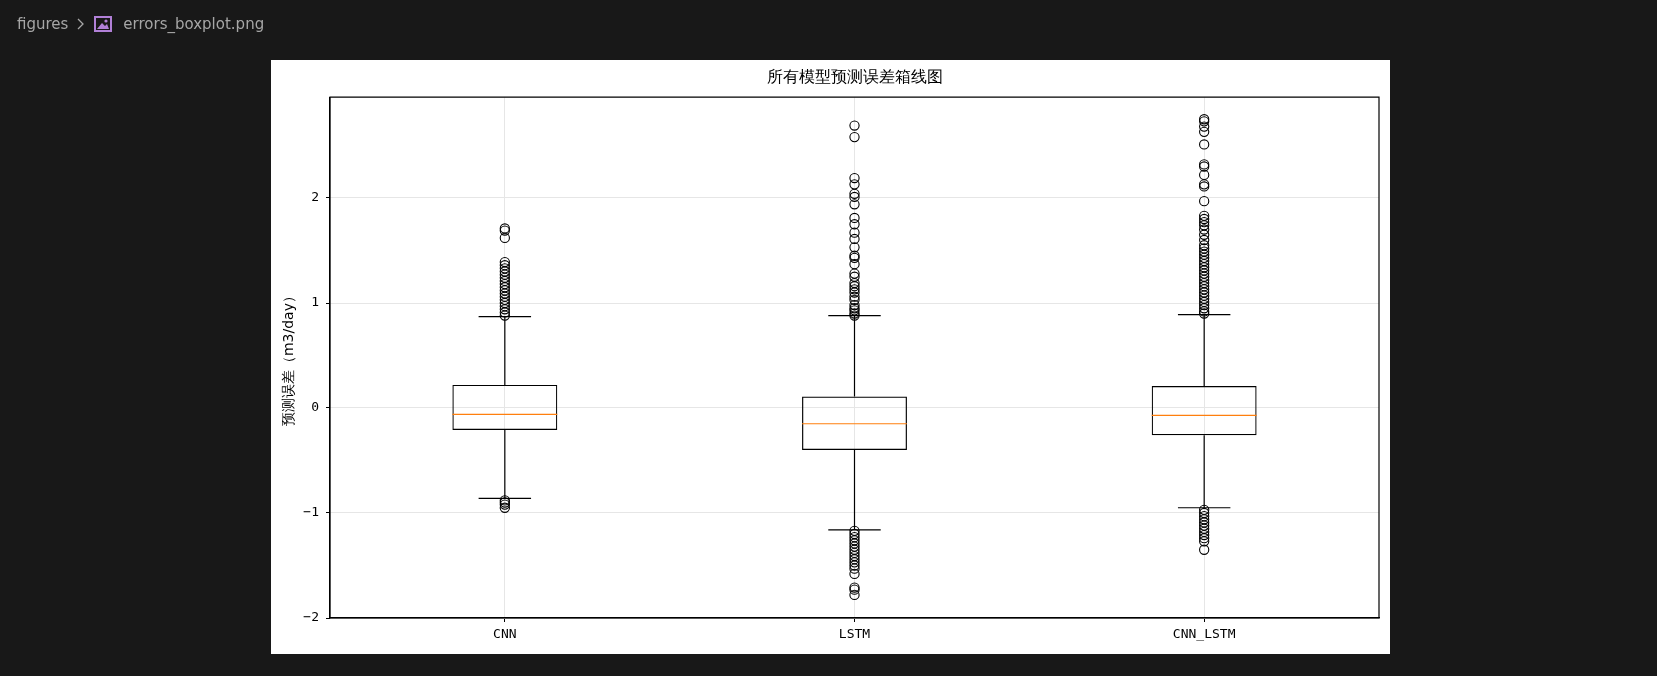  Describe the element at coordinates (854, 634) in the screenshot. I see `x-tick-label: LSTM` at that location.